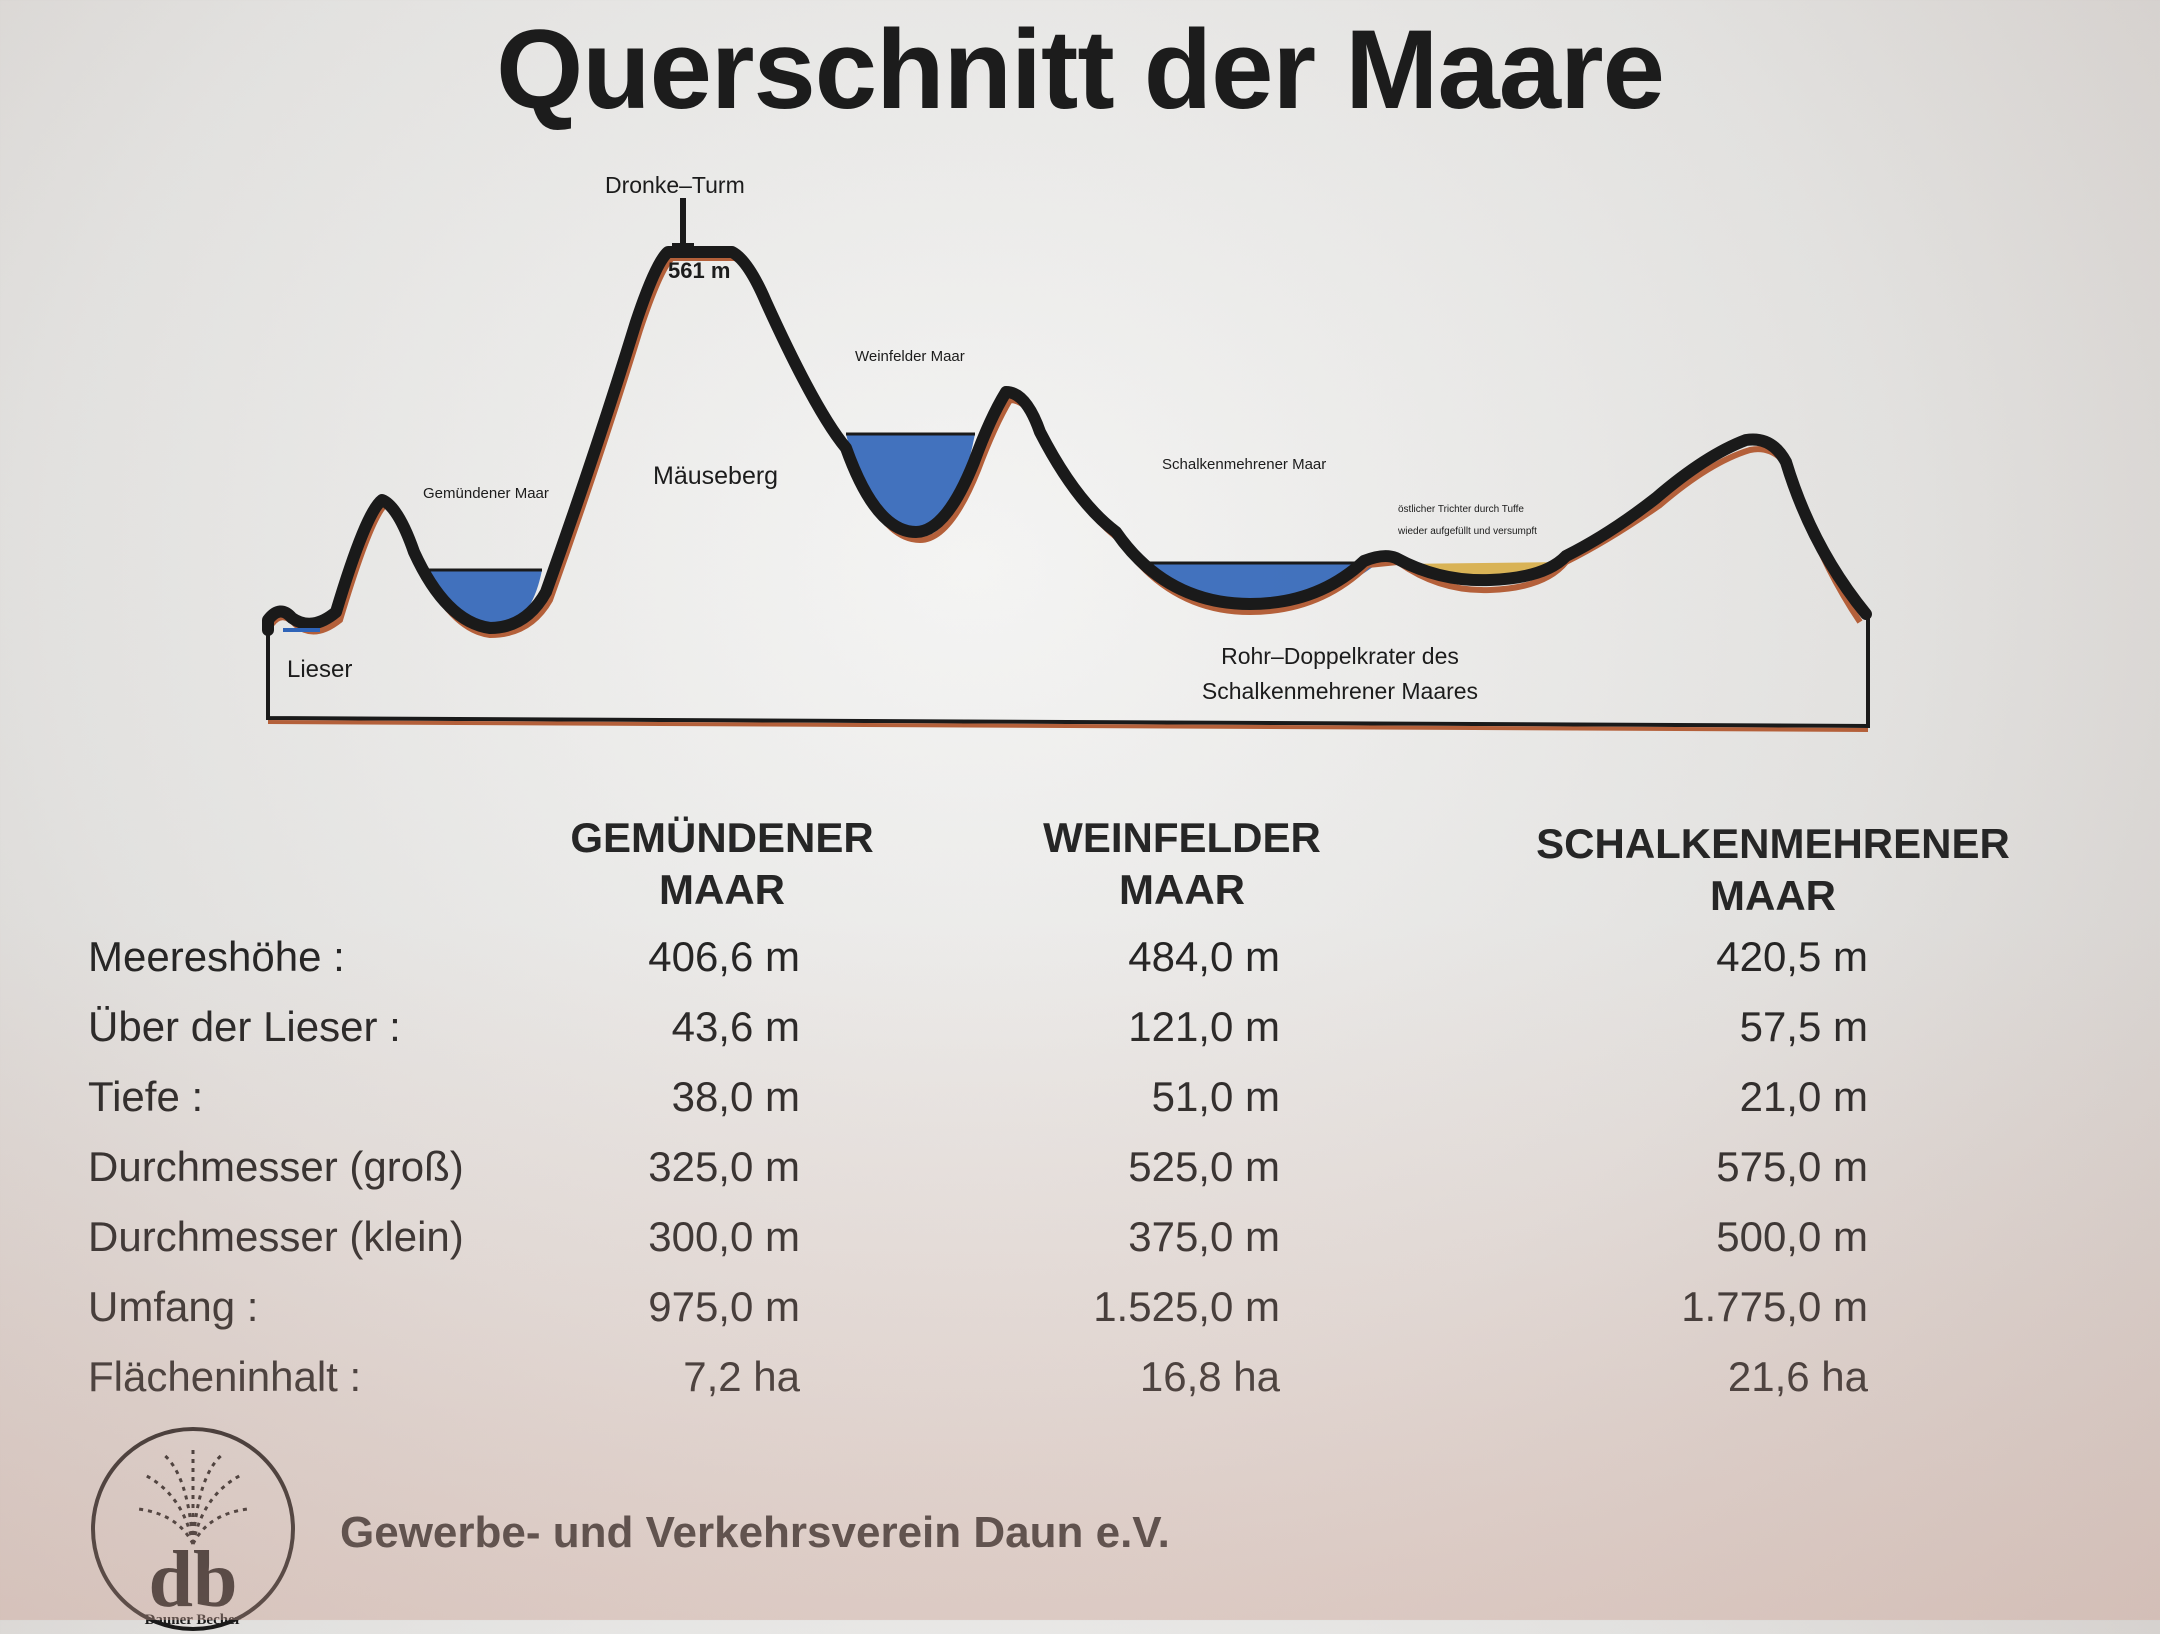 The height and width of the screenshot is (1634, 2160). Describe the element at coordinates (724, 1306) in the screenshot. I see `value-gemuendener: 975,0 m` at that location.